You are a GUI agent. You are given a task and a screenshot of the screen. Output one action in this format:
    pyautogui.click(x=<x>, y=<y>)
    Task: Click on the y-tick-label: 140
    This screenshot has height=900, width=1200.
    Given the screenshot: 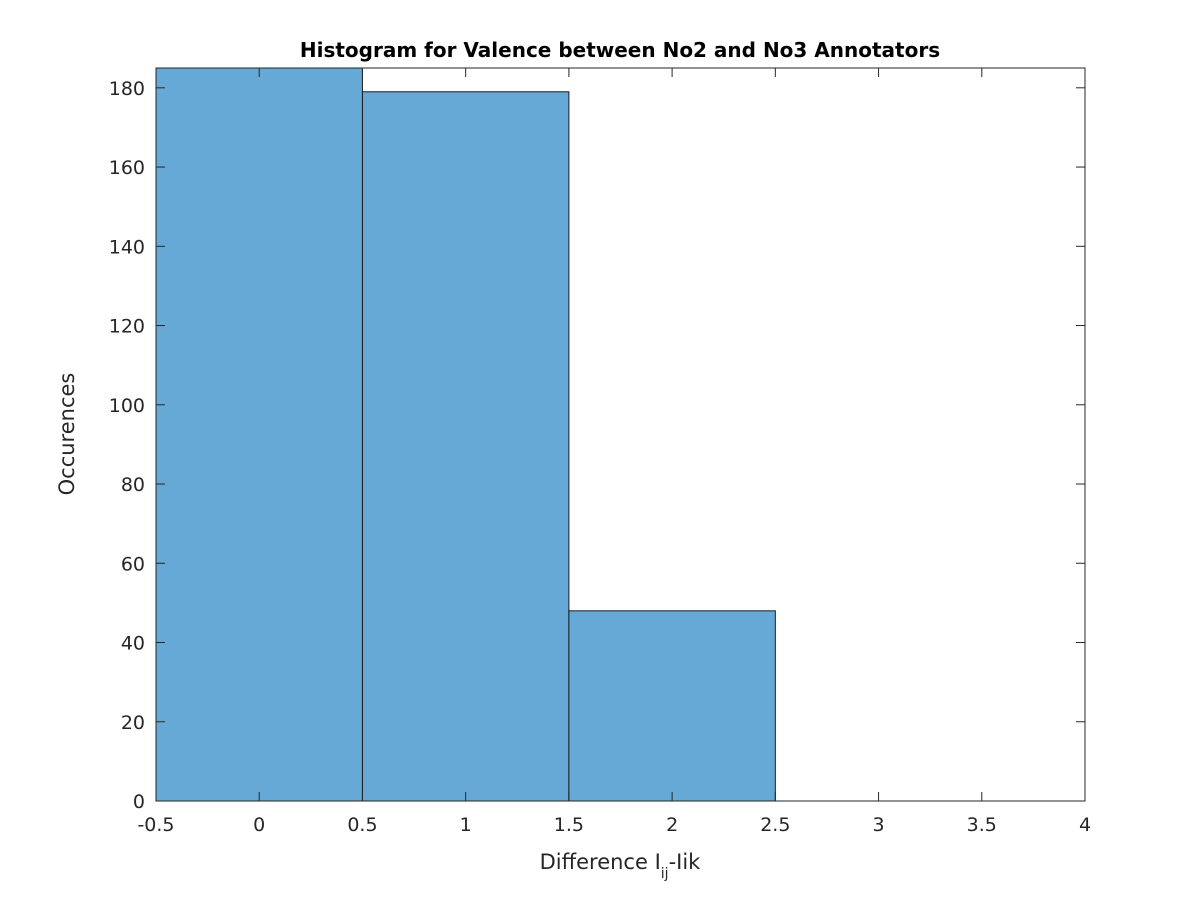 What is the action you would take?
    pyautogui.click(x=127, y=247)
    